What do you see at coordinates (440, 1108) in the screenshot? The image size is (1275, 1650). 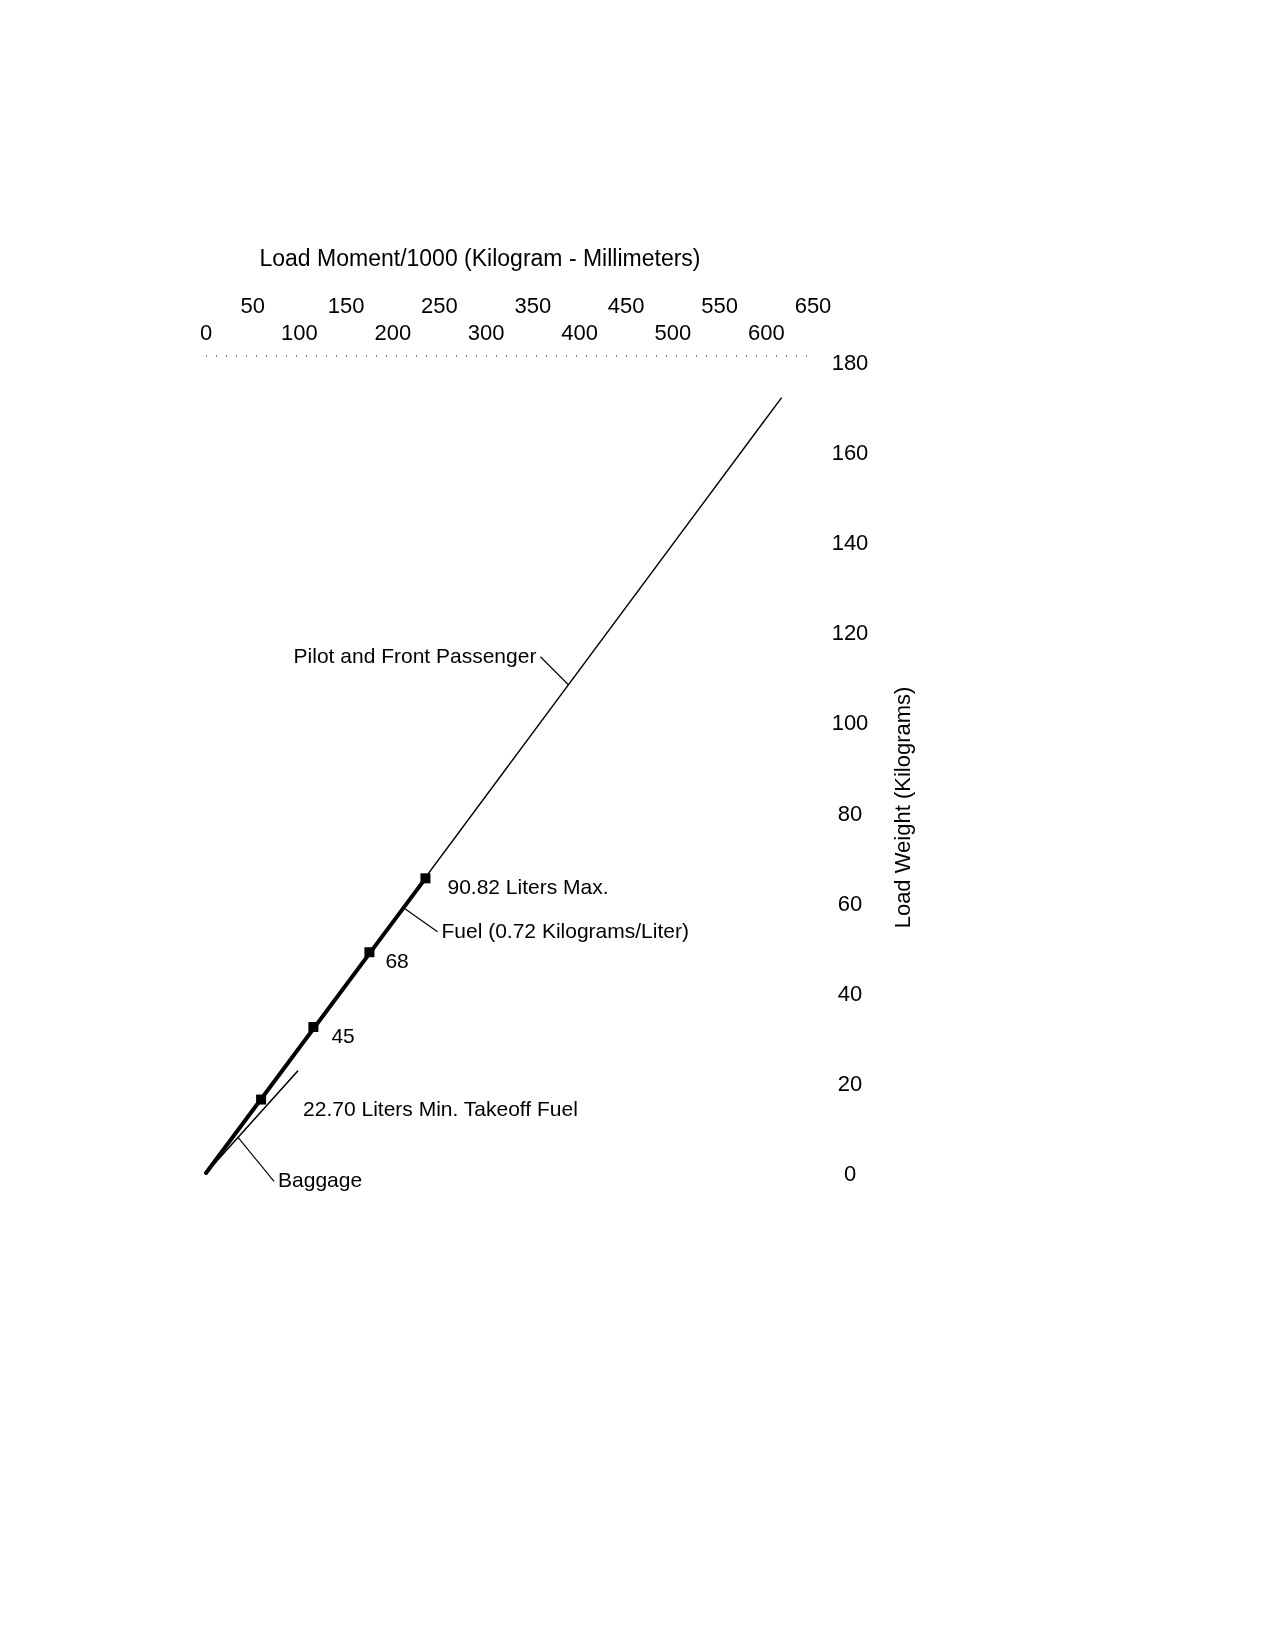 I see `annotation: 22.70 Liters Min. Takeoff Fuel` at bounding box center [440, 1108].